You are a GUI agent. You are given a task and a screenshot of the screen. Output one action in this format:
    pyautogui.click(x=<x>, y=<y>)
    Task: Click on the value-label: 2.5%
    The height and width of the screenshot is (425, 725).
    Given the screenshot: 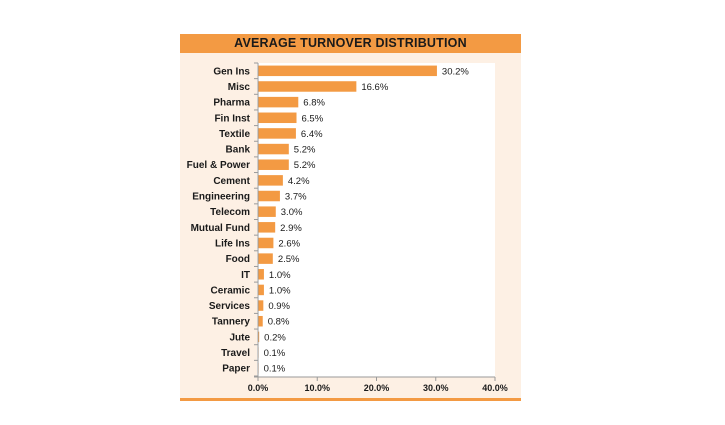 What is the action you would take?
    pyautogui.click(x=289, y=259)
    